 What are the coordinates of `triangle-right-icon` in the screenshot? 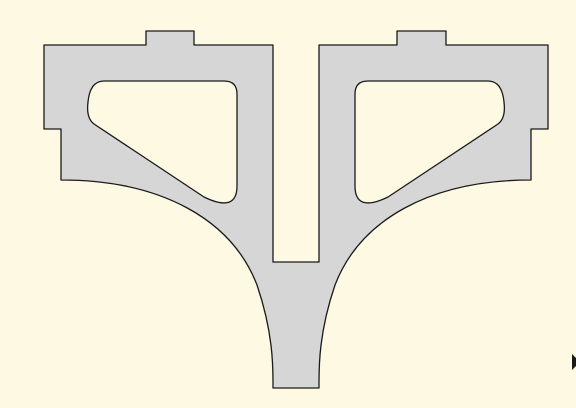 It's located at (574, 362).